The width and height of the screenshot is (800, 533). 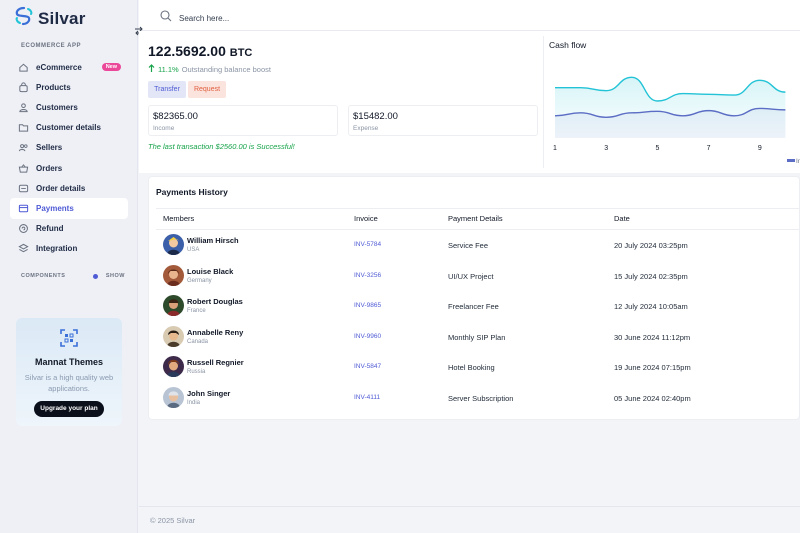 I want to click on payment-date: 12 July 2024 10:05am, so click(x=651, y=307).